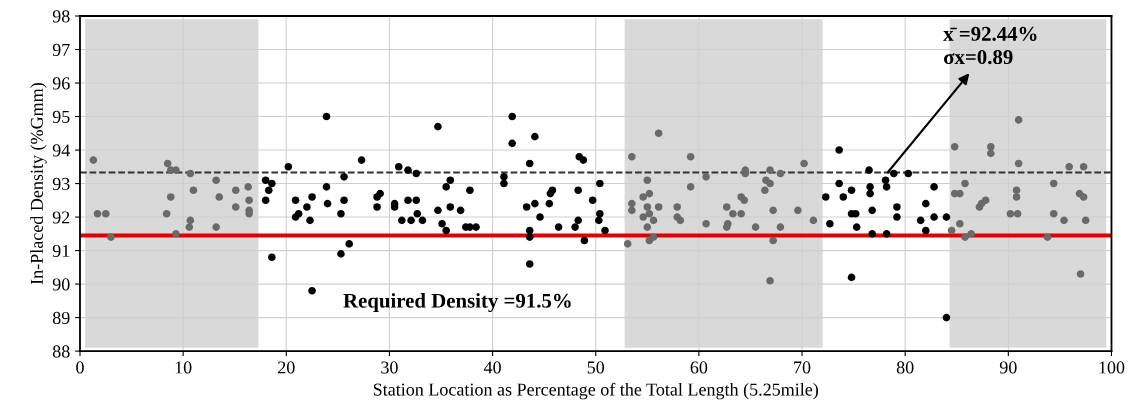  Describe the element at coordinates (61, 83) in the screenshot. I see `y-tick-label: 96` at that location.